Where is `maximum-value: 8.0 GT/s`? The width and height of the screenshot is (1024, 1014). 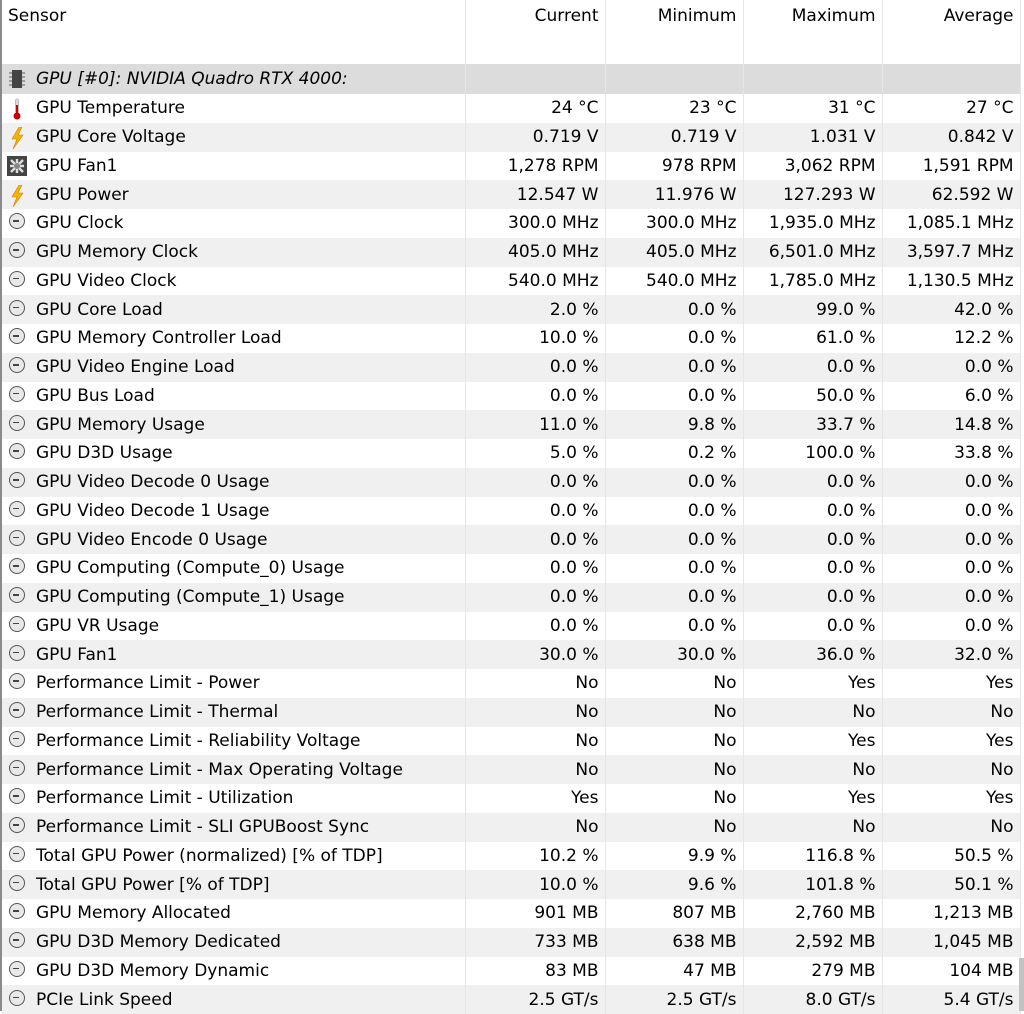
maximum-value: 8.0 GT/s is located at coordinates (813, 999).